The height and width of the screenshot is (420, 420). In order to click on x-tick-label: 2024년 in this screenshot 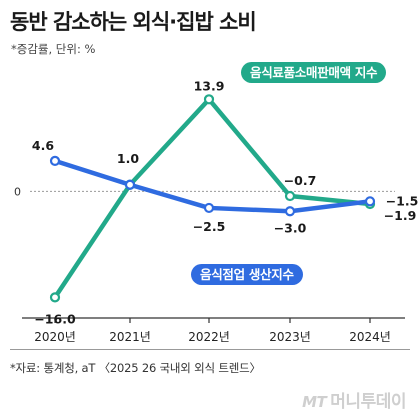, I will do `click(370, 337)`.